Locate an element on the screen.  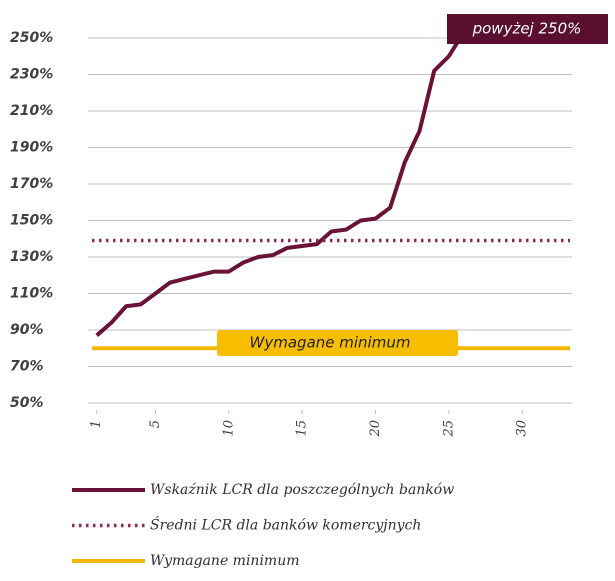
legend-label: Wymagane minimum is located at coordinates (225, 561).